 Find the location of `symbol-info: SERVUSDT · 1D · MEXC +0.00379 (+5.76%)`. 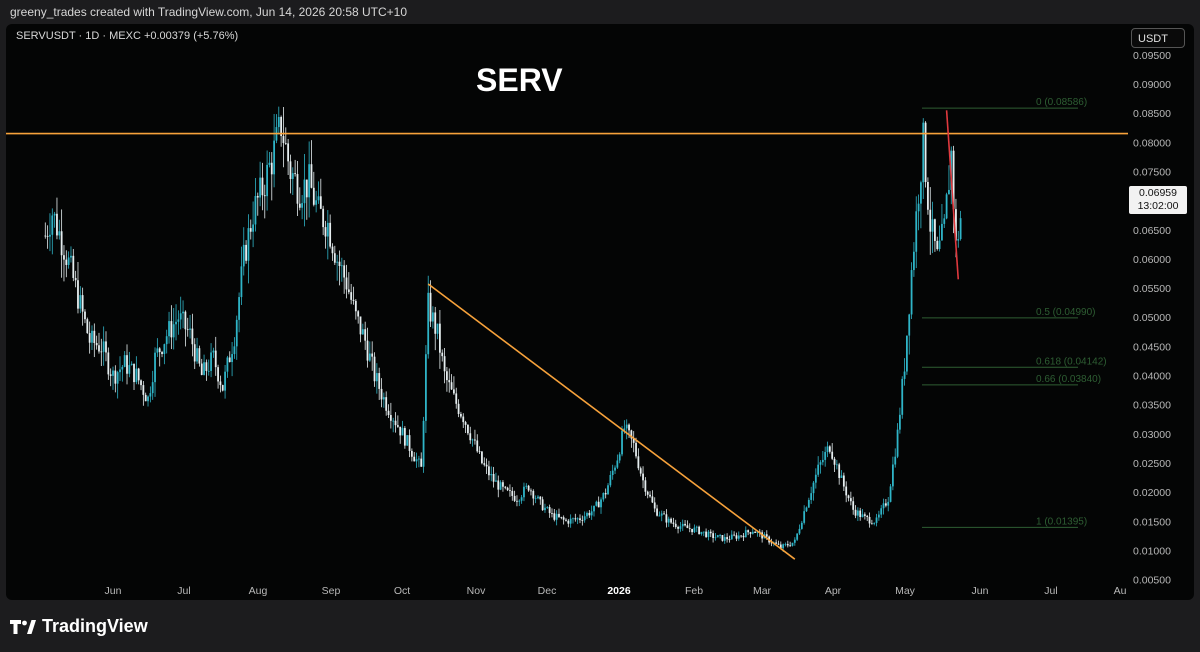

symbol-info: SERVUSDT · 1D · MEXC +0.00379 (+5.76%) is located at coordinates (127, 36).